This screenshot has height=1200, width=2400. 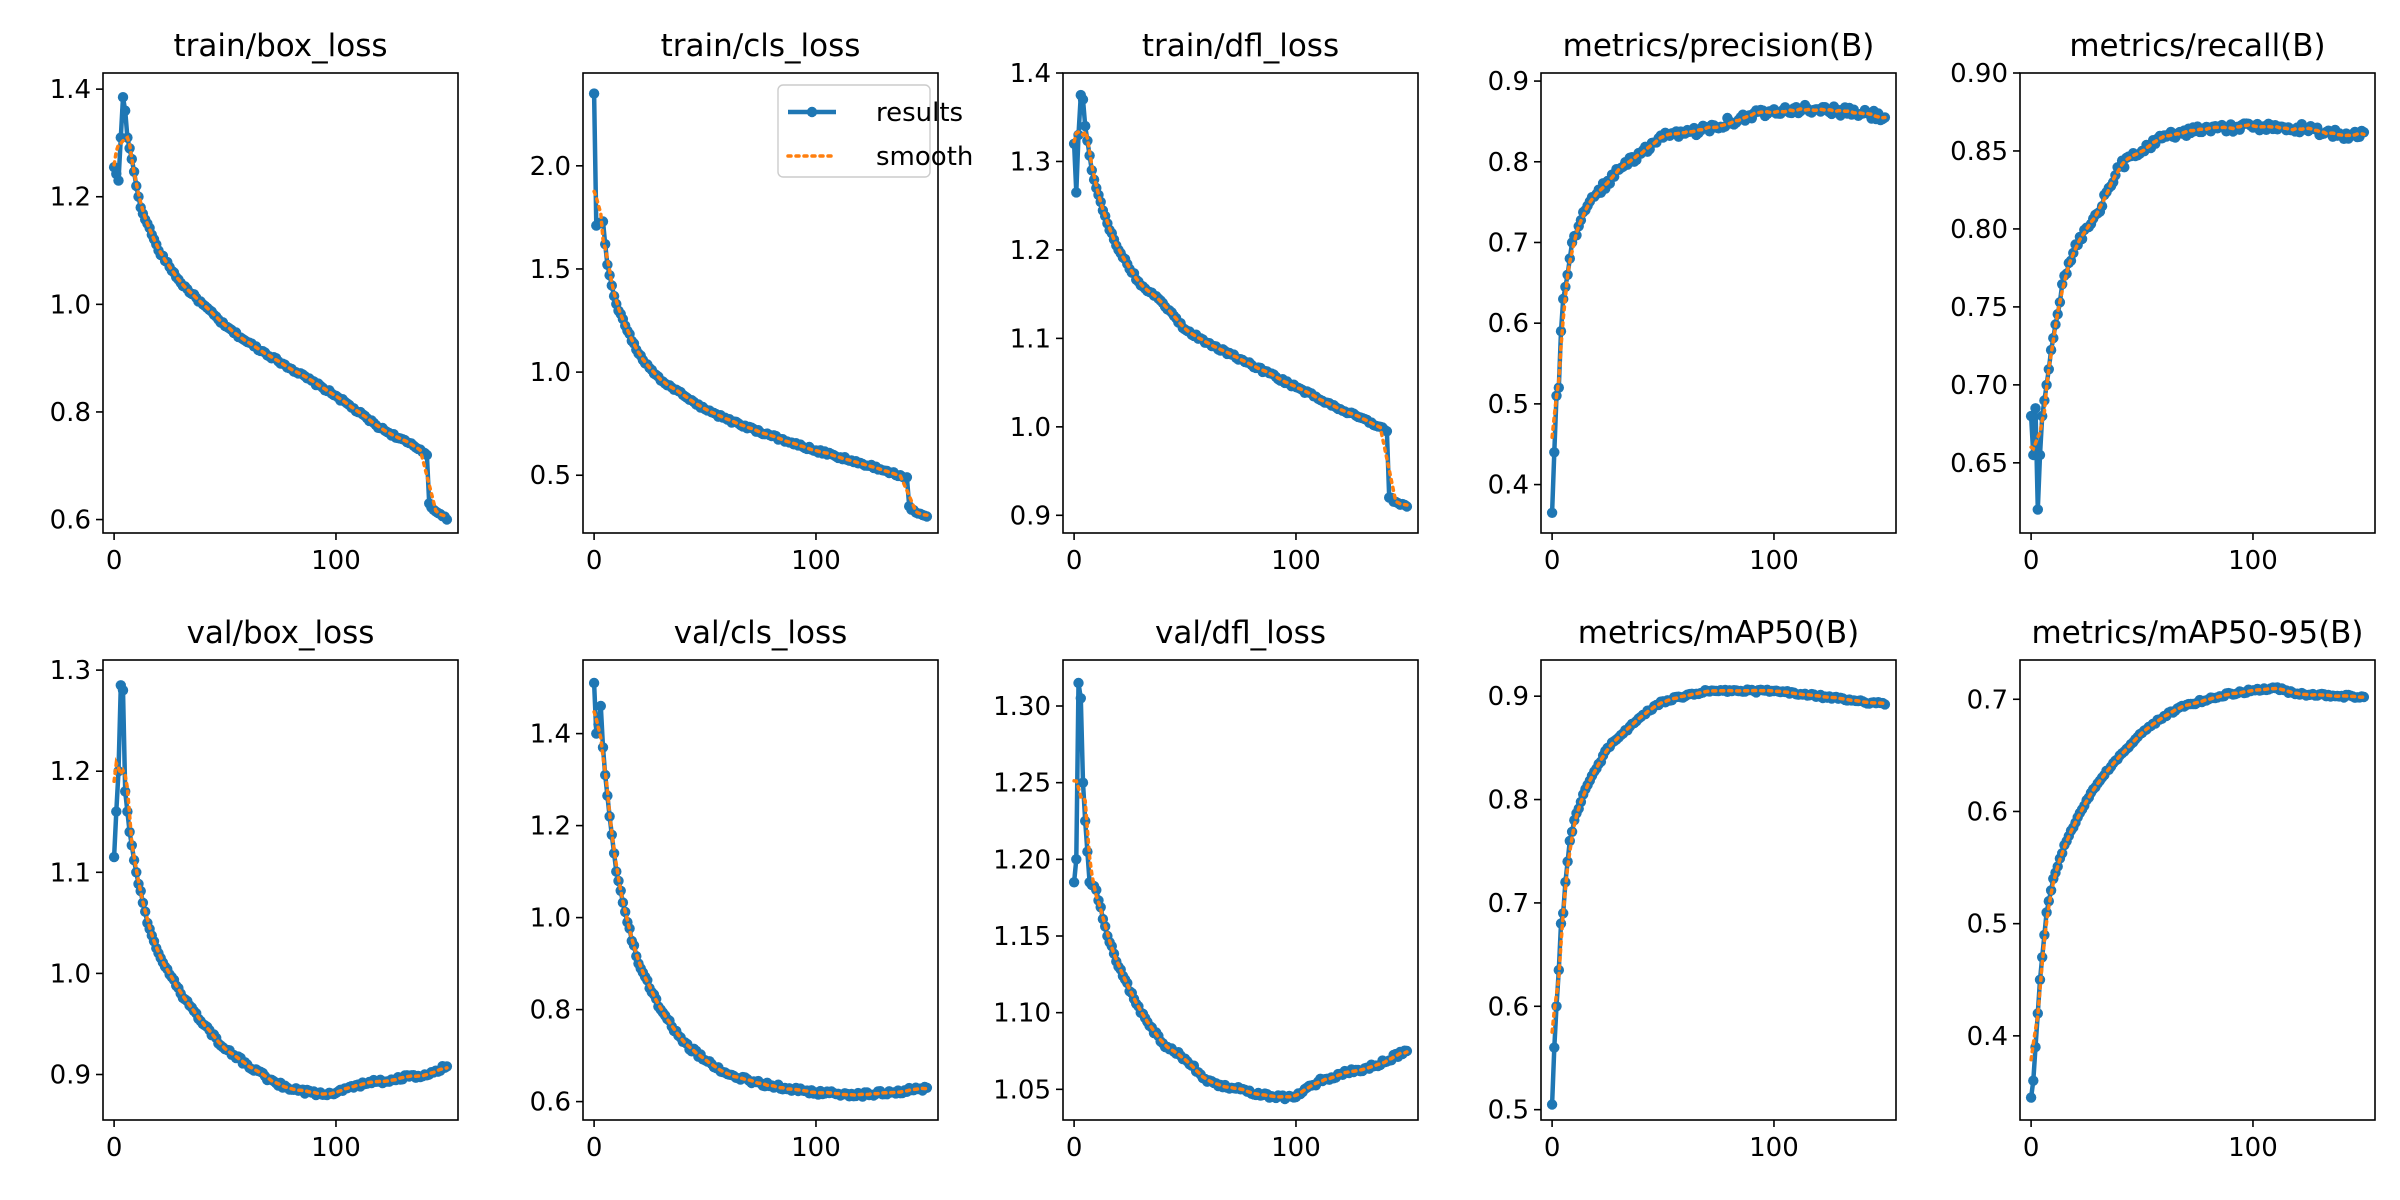 What do you see at coordinates (1030, 162) in the screenshot?
I see `y-tick-label: 1.3` at bounding box center [1030, 162].